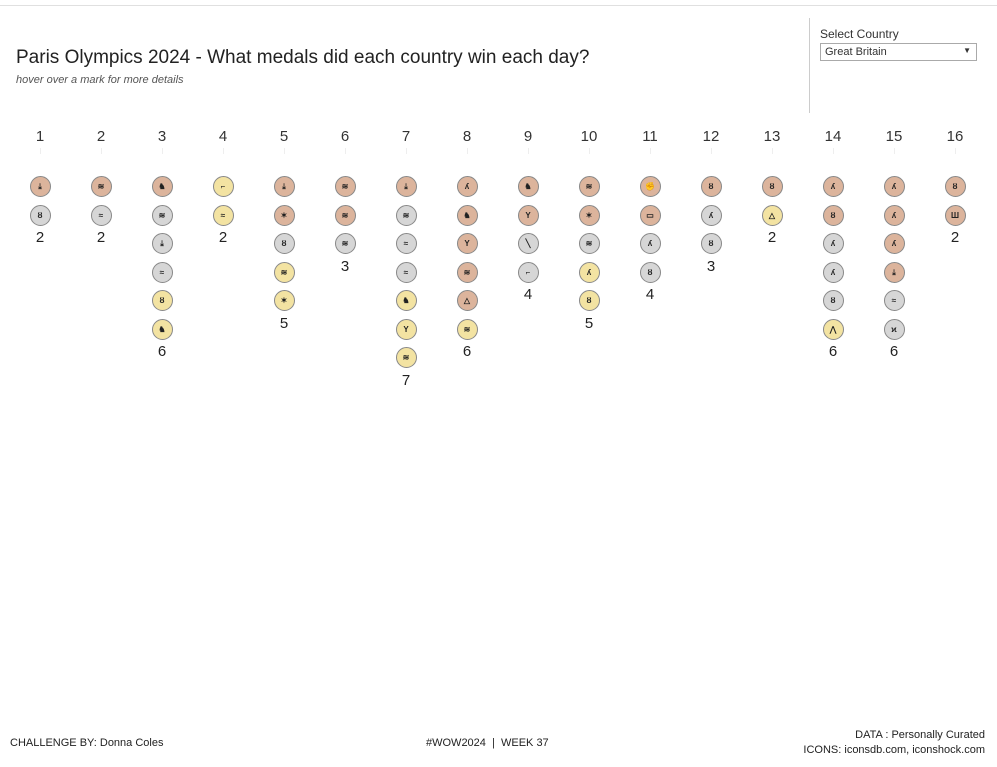  Describe the element at coordinates (223, 215) in the screenshot. I see `medal-gold-swimming-icon: ≈` at that location.